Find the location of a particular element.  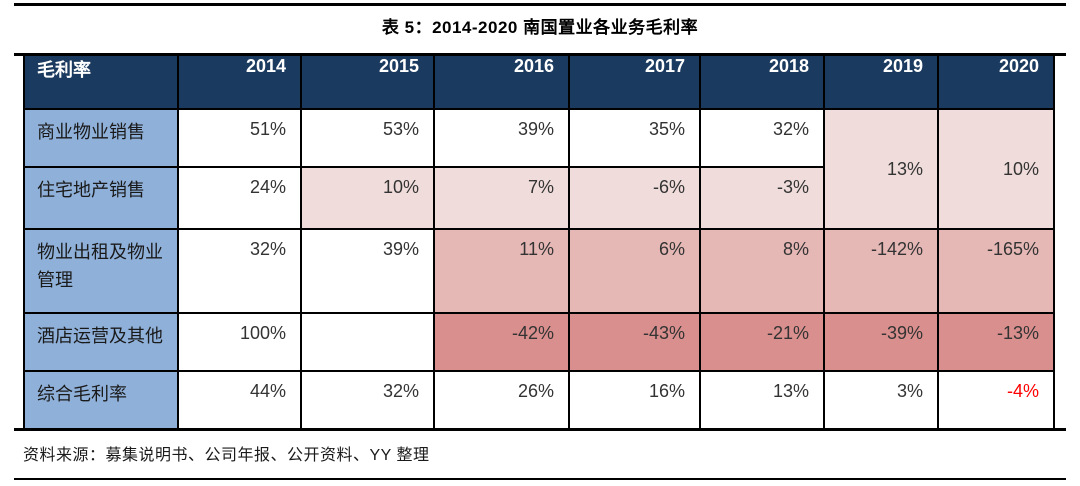

value-cell: -3% is located at coordinates (762, 198).